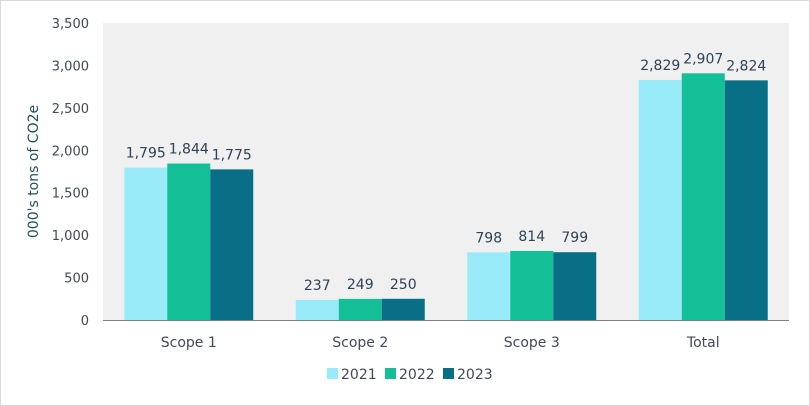 The width and height of the screenshot is (810, 406). I want to click on x-category-label: Total, so click(703, 343).